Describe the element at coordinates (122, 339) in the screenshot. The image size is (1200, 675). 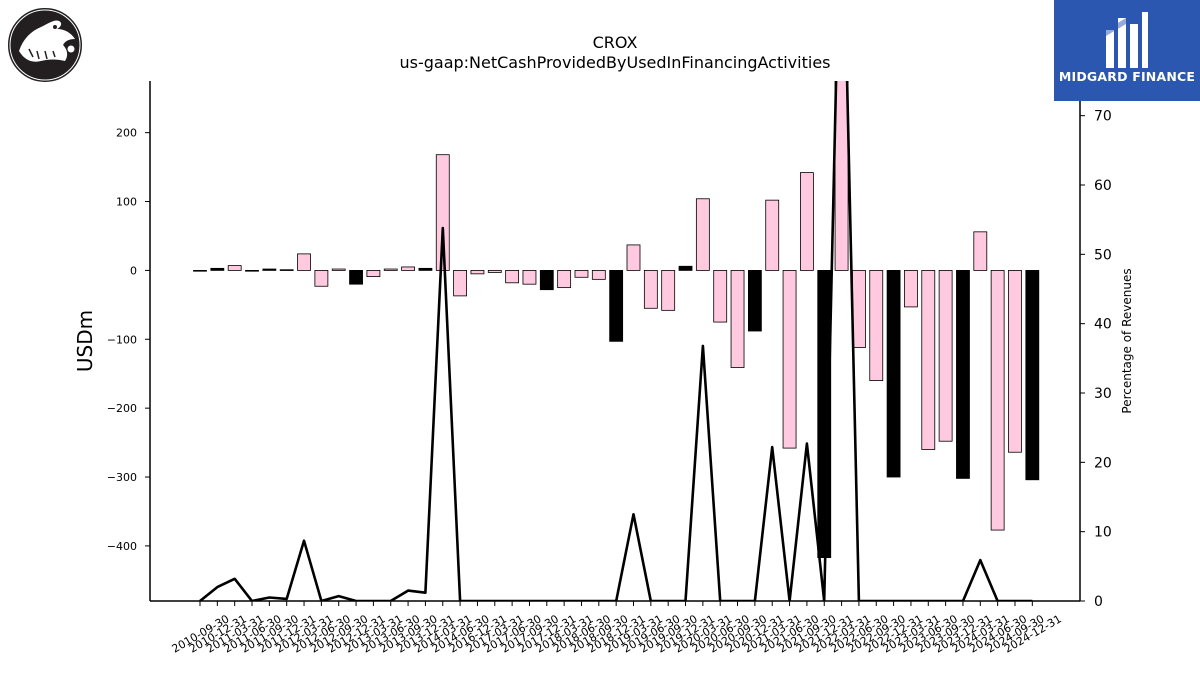
I see `y-tick-label: −100` at that location.